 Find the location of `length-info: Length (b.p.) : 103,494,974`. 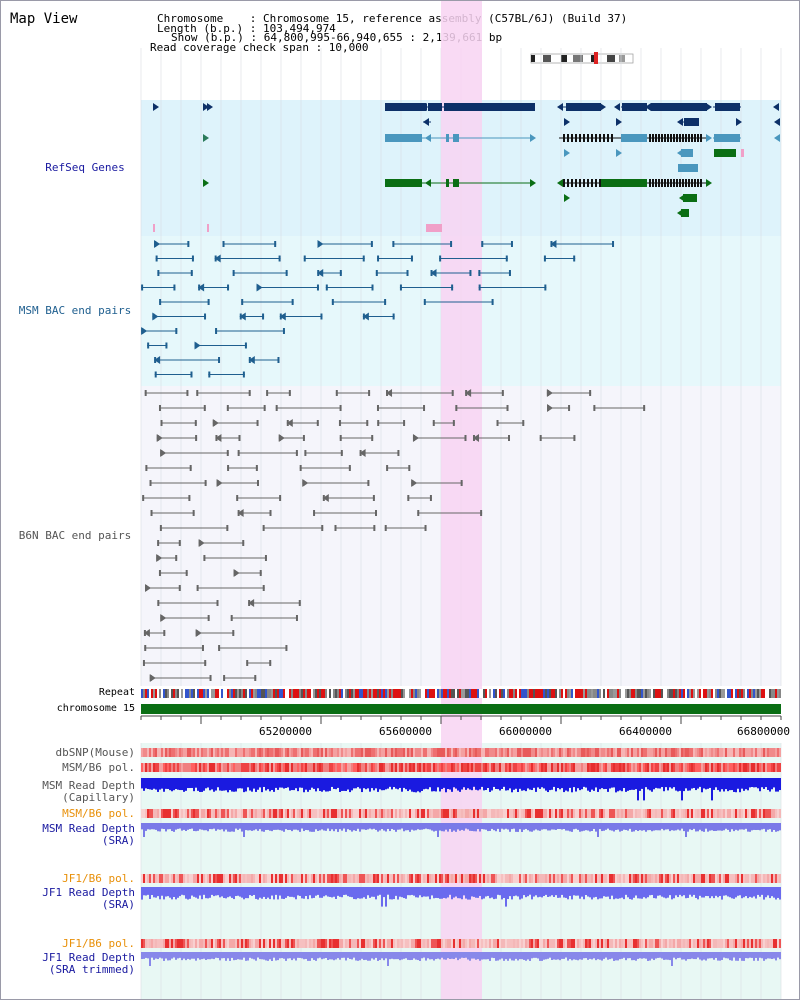

length-info: Length (b.p.) : 103,494,974 is located at coordinates (246, 28).